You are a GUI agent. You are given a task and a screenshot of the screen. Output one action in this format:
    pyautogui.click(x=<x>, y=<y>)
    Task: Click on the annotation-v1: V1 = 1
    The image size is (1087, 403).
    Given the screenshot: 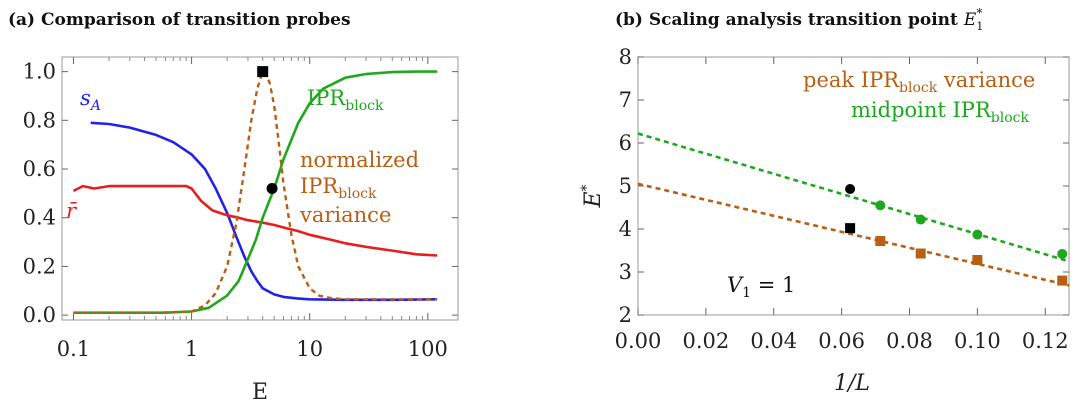 What is the action you would take?
    pyautogui.click(x=761, y=287)
    